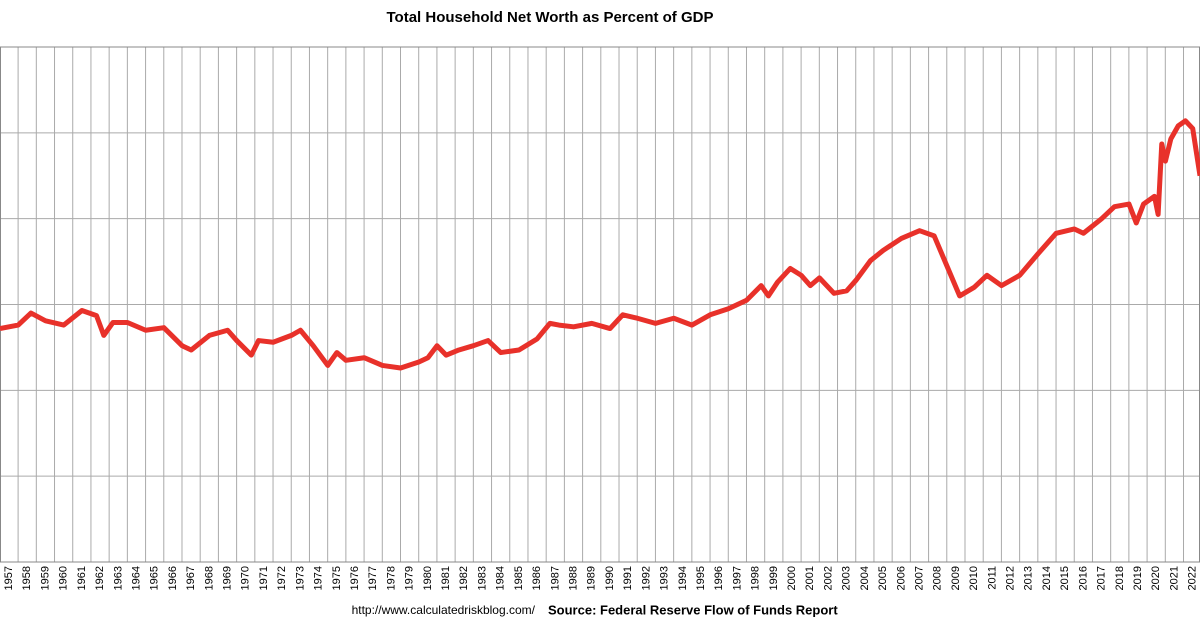  Describe the element at coordinates (956, 578) in the screenshot. I see `x-tick-label: 2009` at that location.